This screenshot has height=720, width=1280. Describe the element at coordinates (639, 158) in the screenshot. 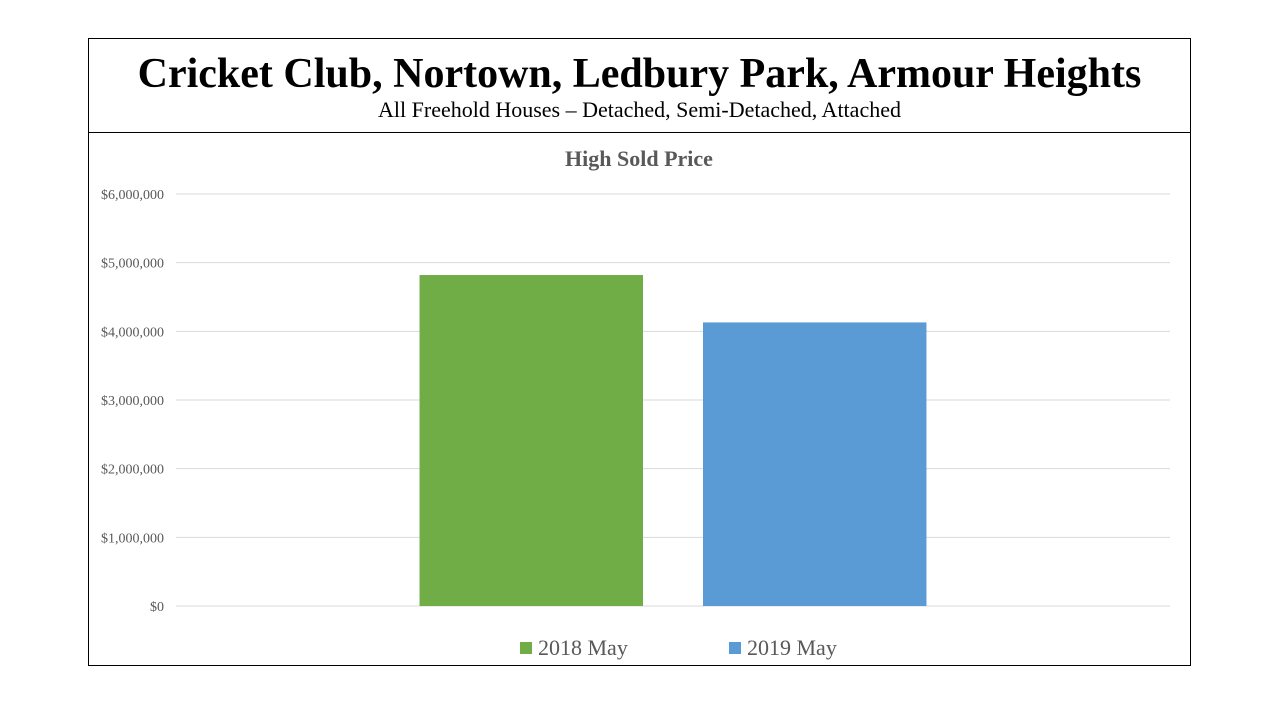

I see `chart-title: High Sold Price` at that location.